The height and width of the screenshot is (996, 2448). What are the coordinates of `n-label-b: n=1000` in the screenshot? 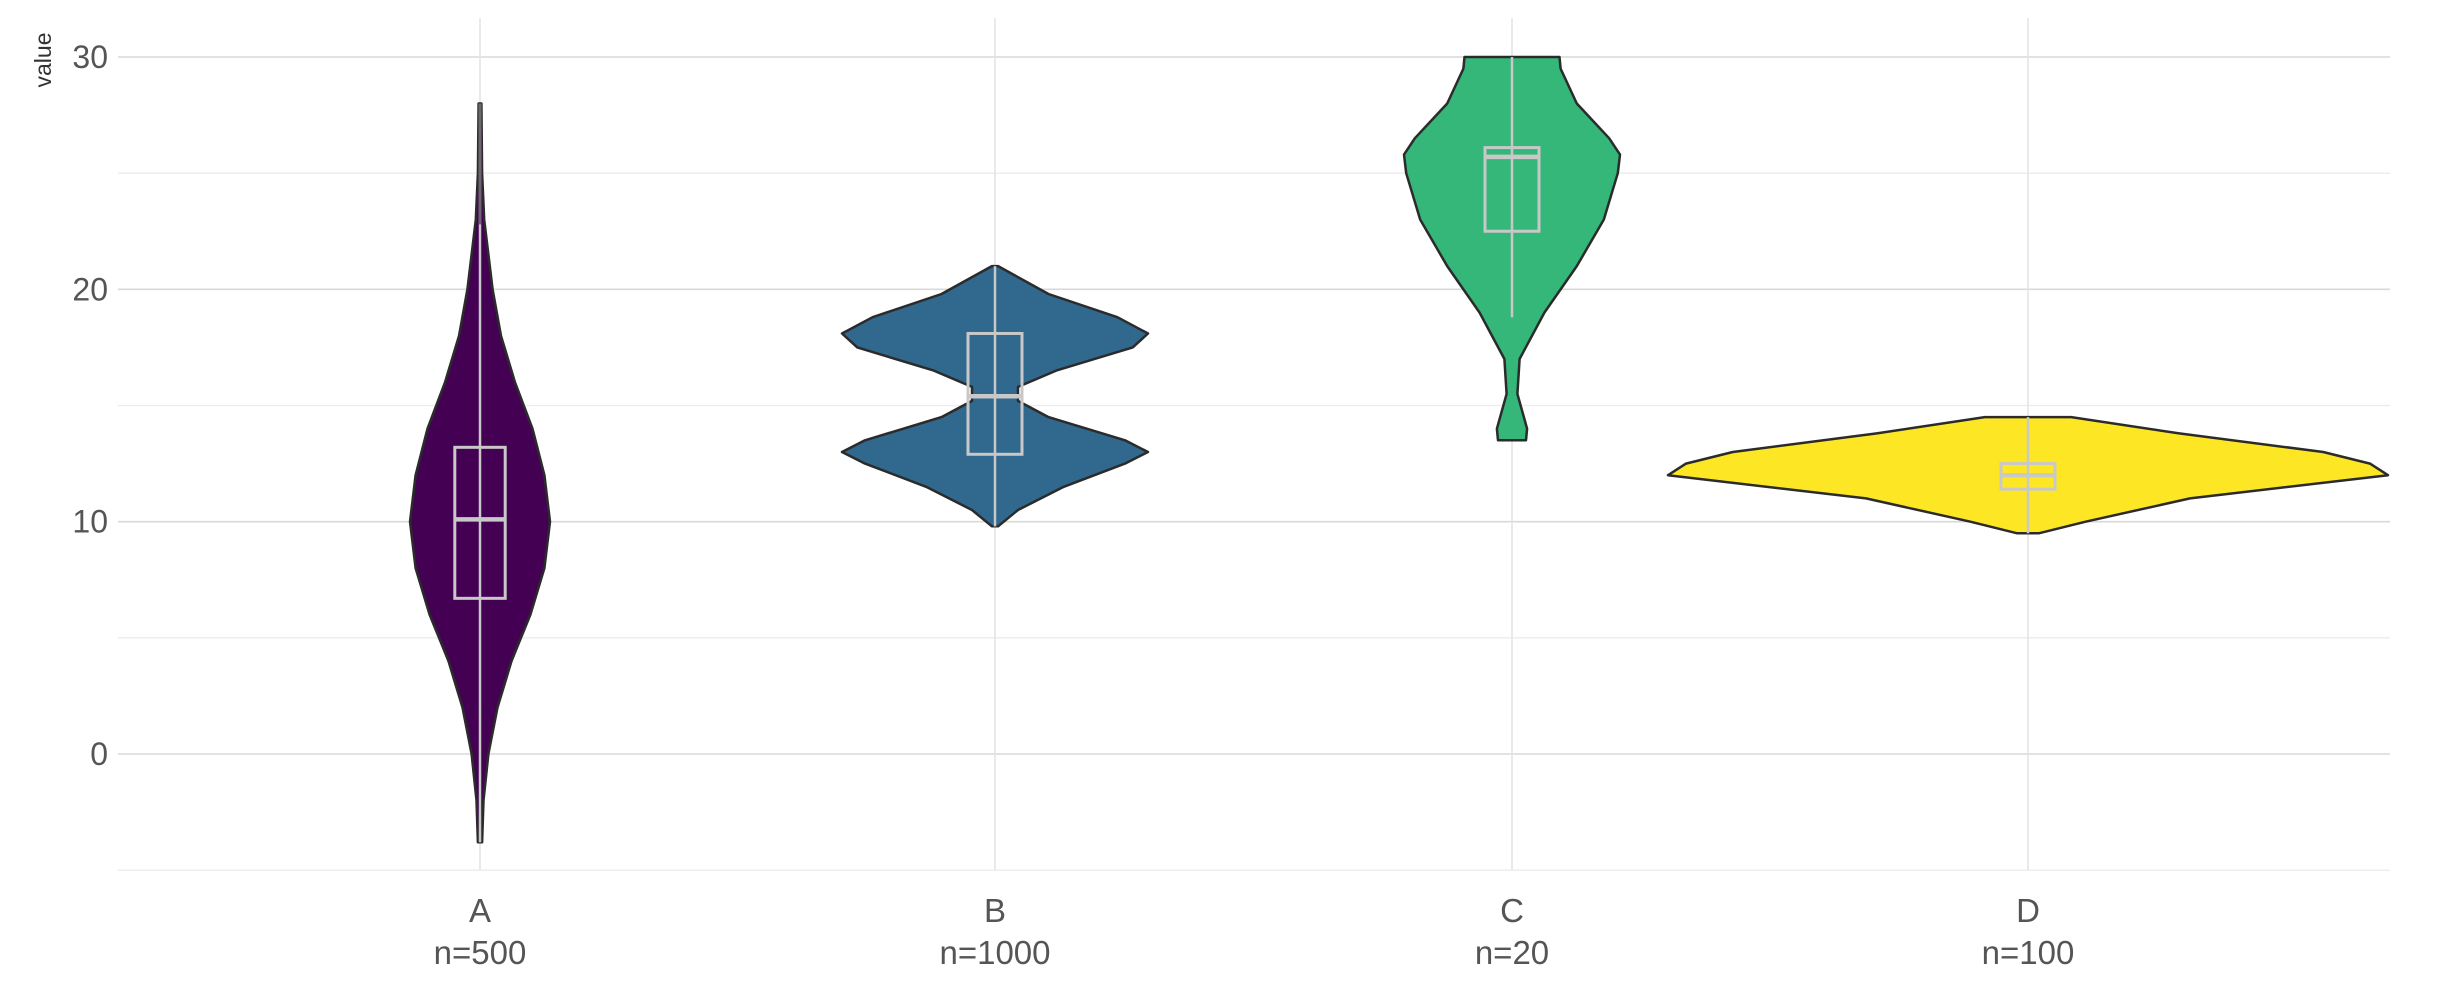 It's located at (994, 952).